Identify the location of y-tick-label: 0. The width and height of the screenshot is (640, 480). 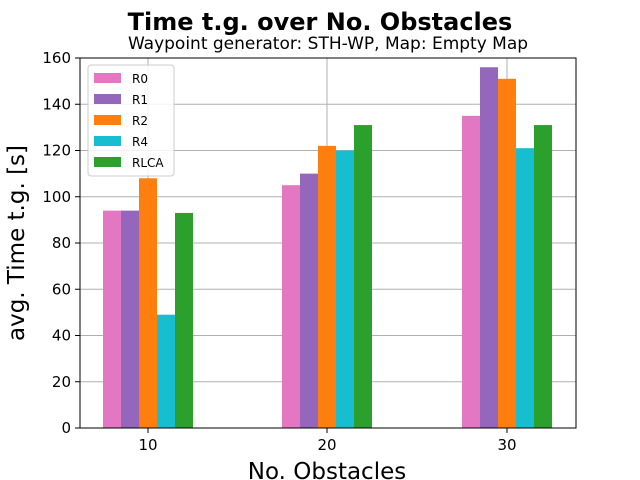
(66, 428).